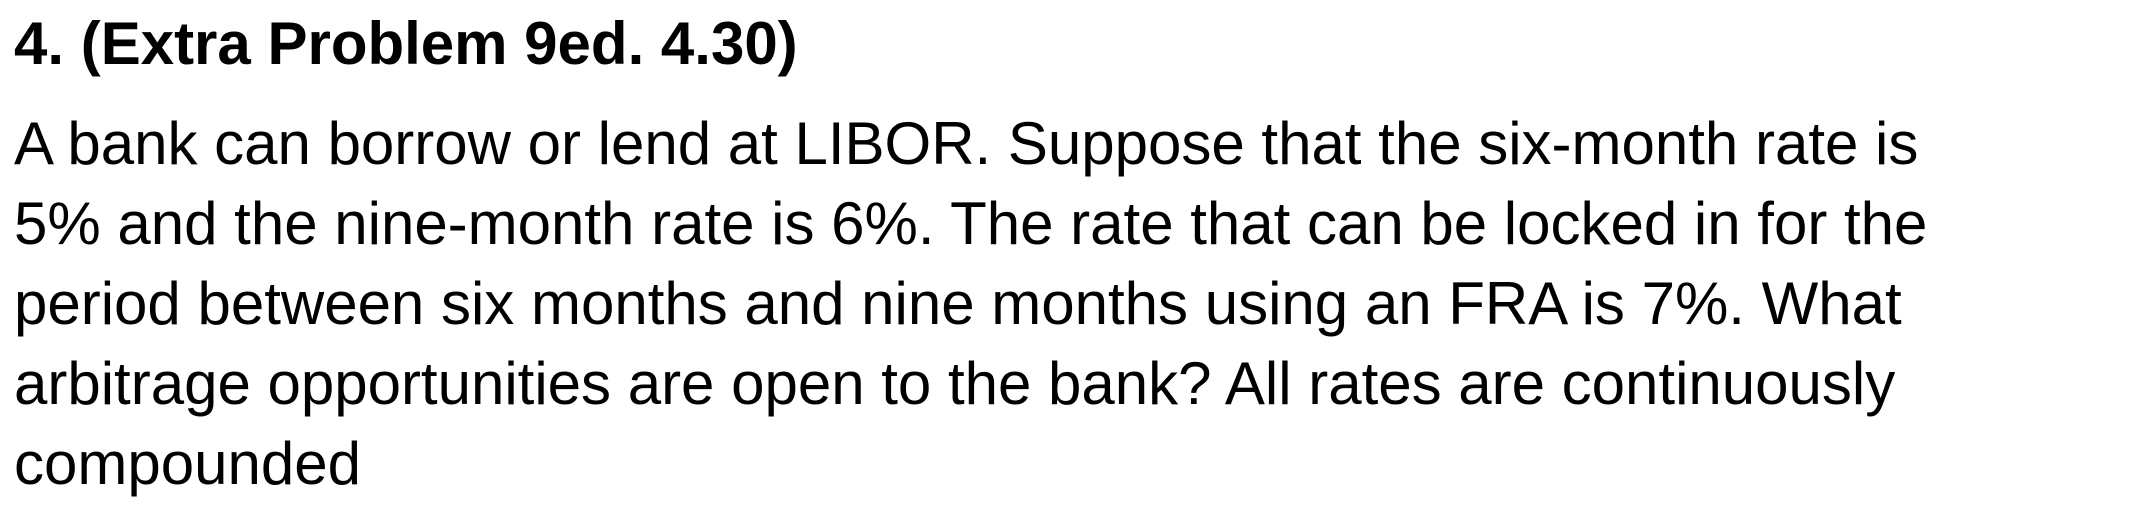  What do you see at coordinates (406, 43) in the screenshot?
I see `problem-heading: 4. (Extra Problem 9ed. 4.30)` at bounding box center [406, 43].